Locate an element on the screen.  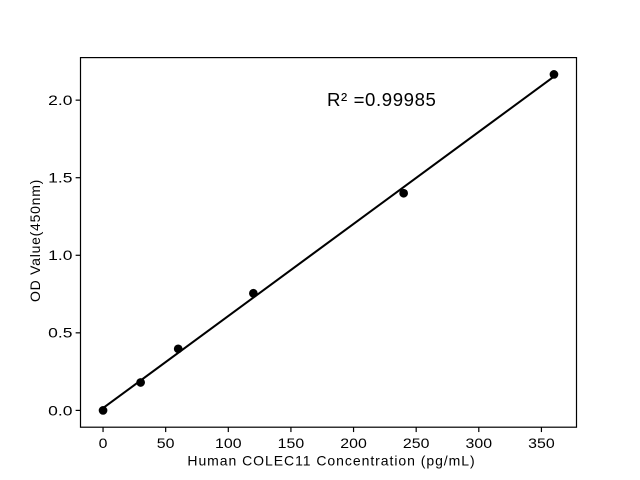
svg-text:Human COLEC11 Concentration (p: Human COLEC11 Concentration (pg/mL) is located at coordinates (331, 461).